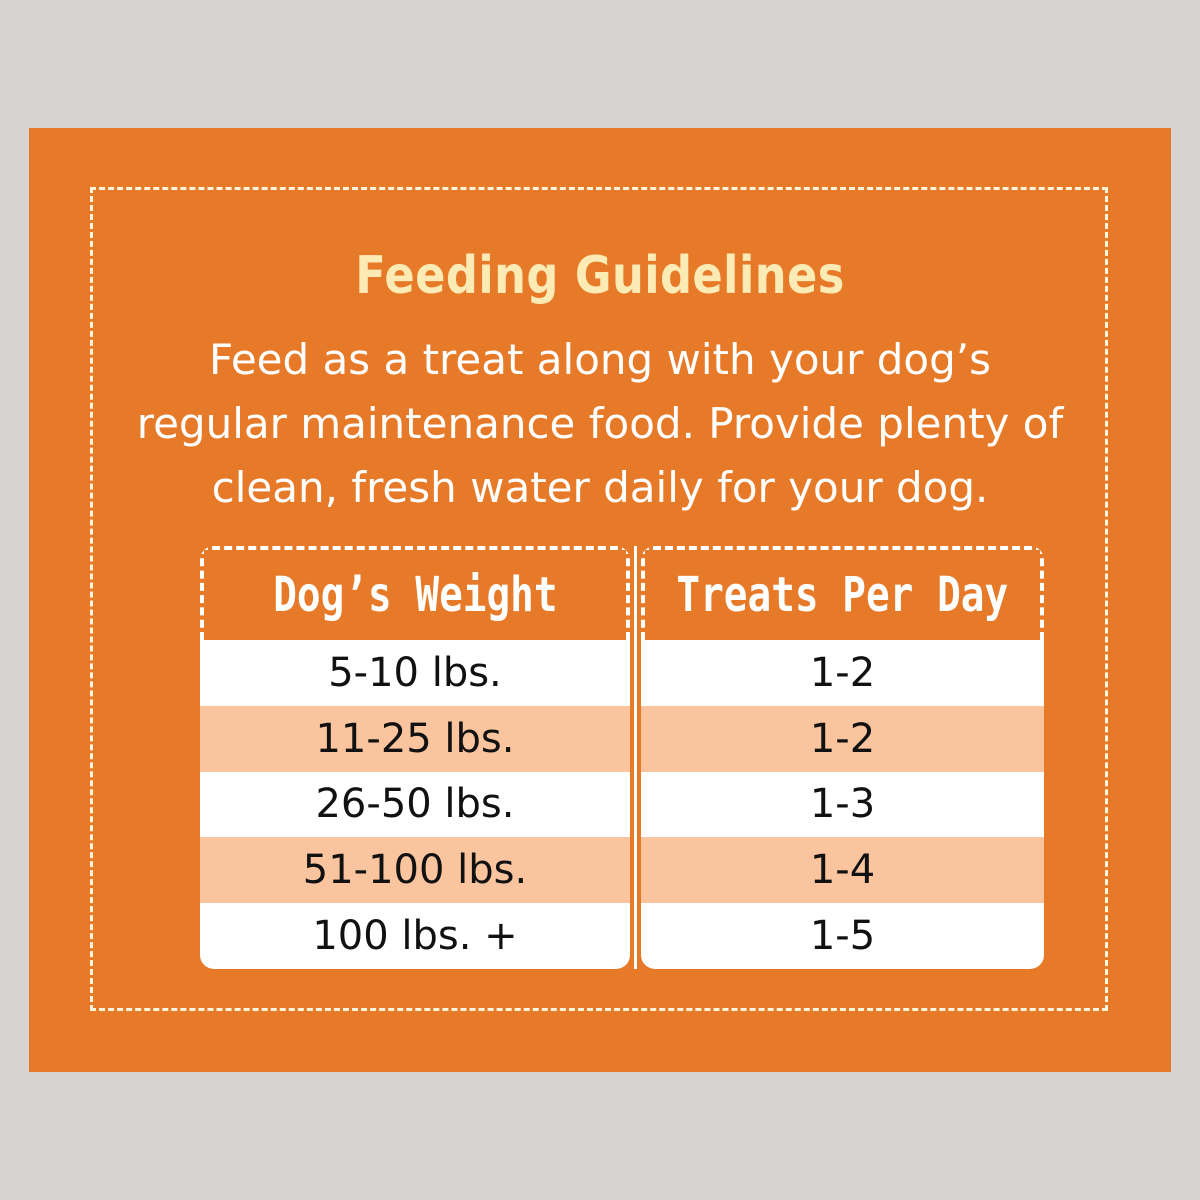 Image resolution: width=1200 pixels, height=1200 pixels. What do you see at coordinates (415, 673) in the screenshot?
I see `table-row: 5-10 lbs.` at bounding box center [415, 673].